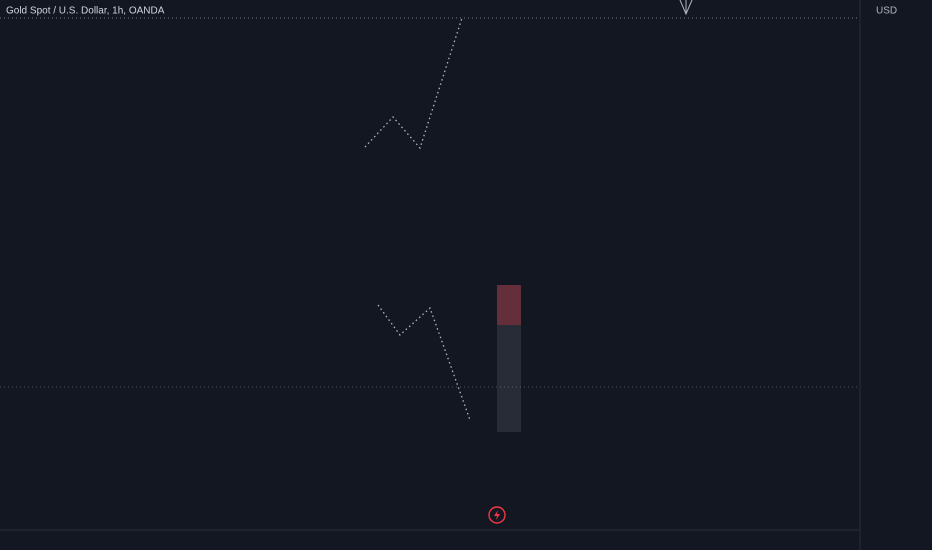 The width and height of the screenshot is (932, 550). What do you see at coordinates (509, 358) in the screenshot?
I see `position-box` at bounding box center [509, 358].